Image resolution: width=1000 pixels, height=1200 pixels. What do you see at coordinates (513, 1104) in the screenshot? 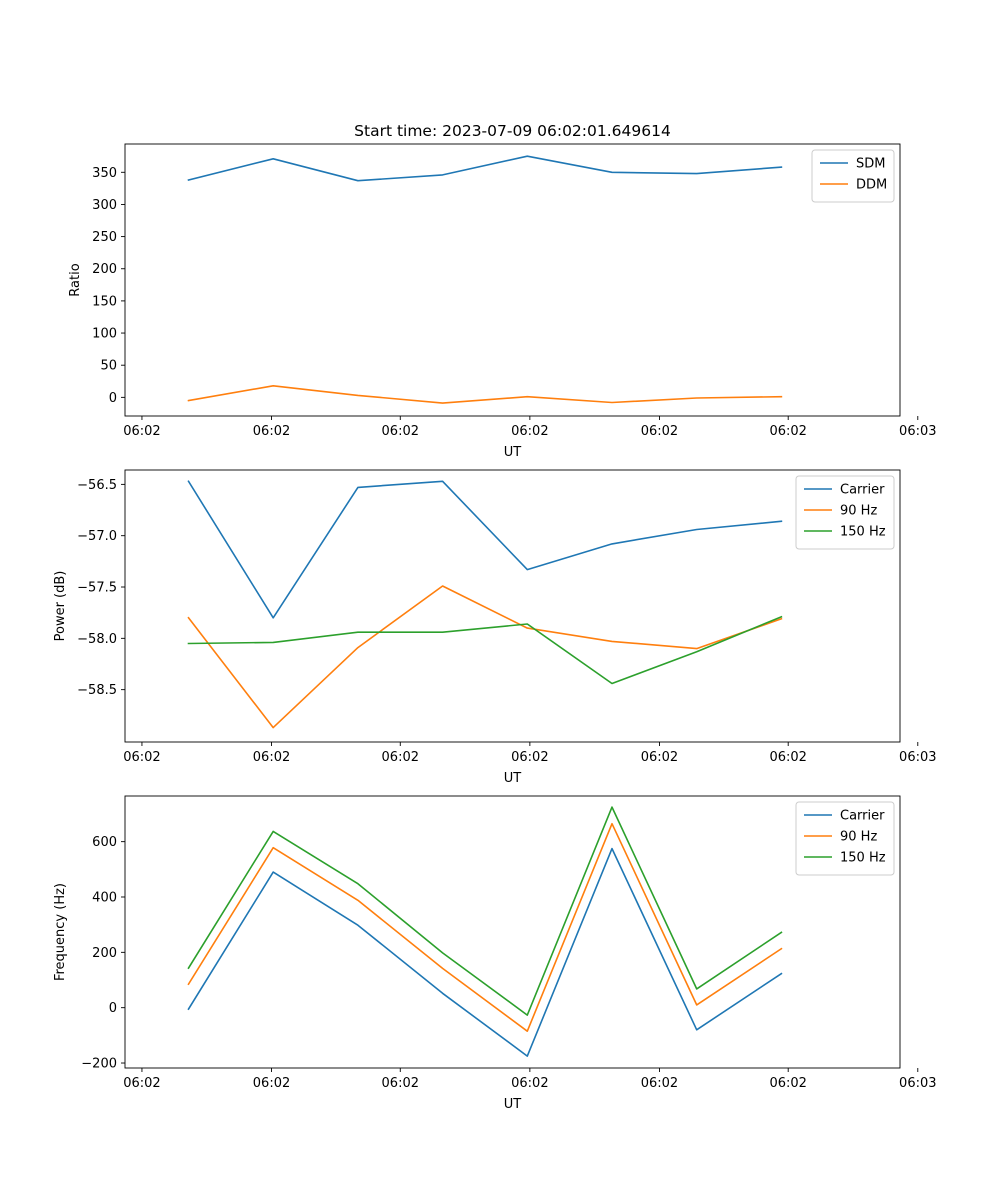
I see `frequency-x-axis-label: UT` at bounding box center [513, 1104].